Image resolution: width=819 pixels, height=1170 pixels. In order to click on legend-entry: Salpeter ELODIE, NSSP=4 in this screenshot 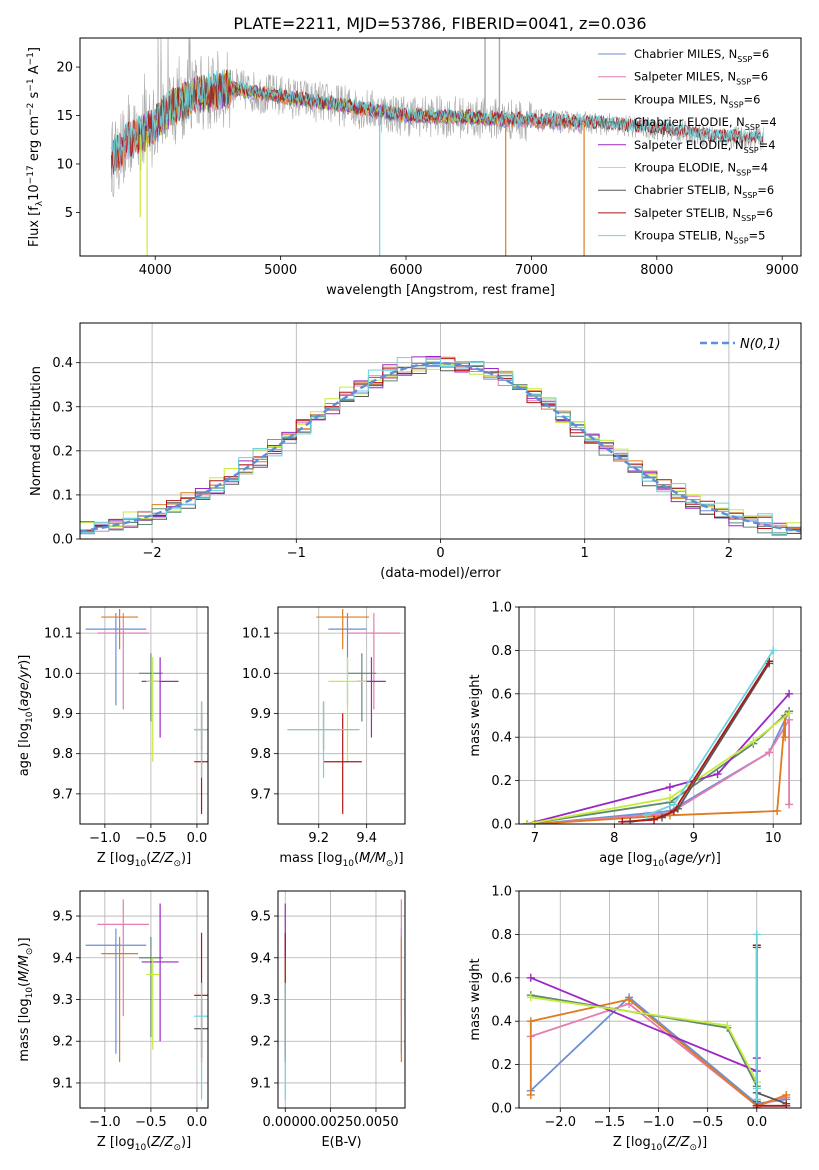, I will do `click(705, 146)`.